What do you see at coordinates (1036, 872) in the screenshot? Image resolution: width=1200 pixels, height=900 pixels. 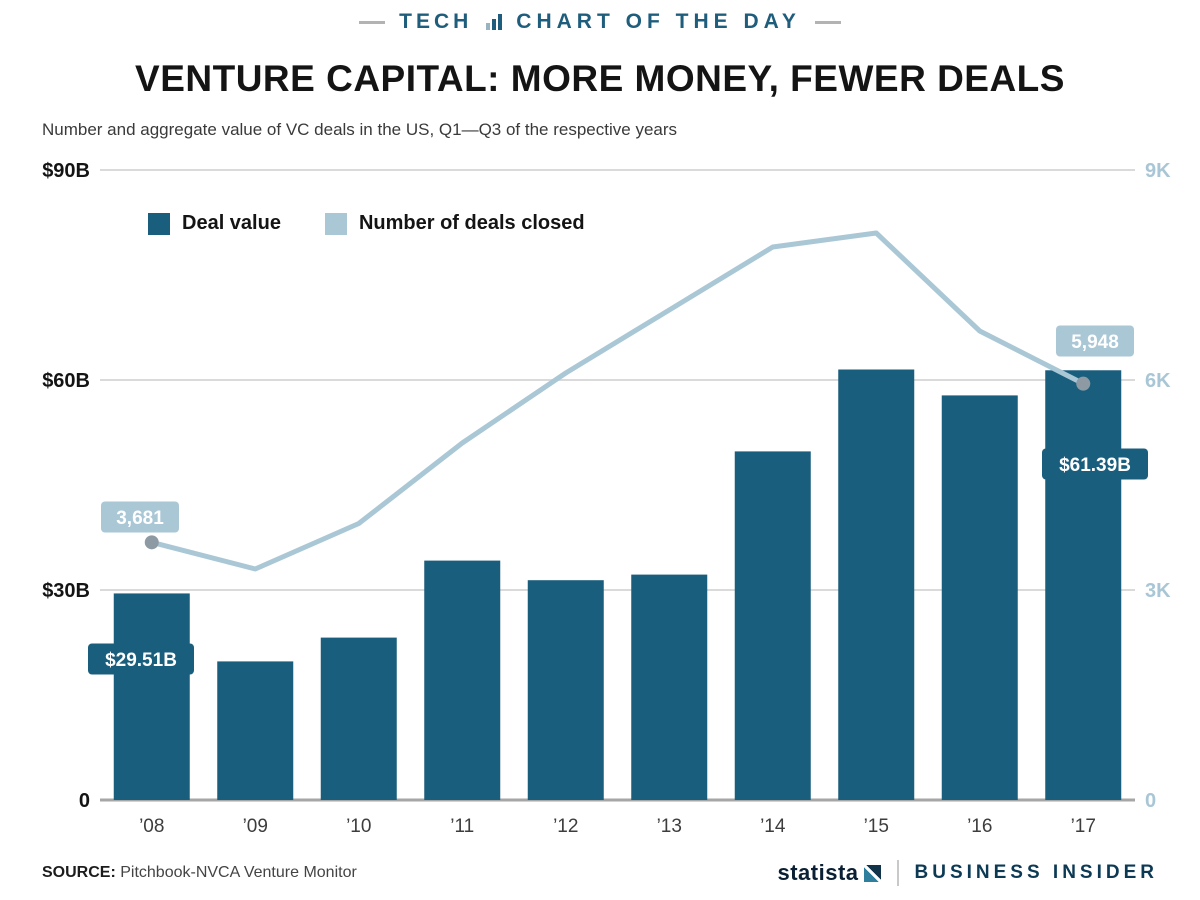 I see `business-insider-logo: BUSINESS INSIDER` at bounding box center [1036, 872].